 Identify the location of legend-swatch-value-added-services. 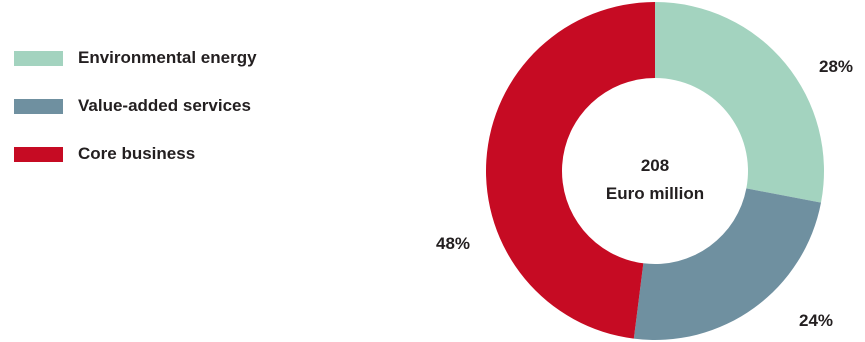
(38, 106).